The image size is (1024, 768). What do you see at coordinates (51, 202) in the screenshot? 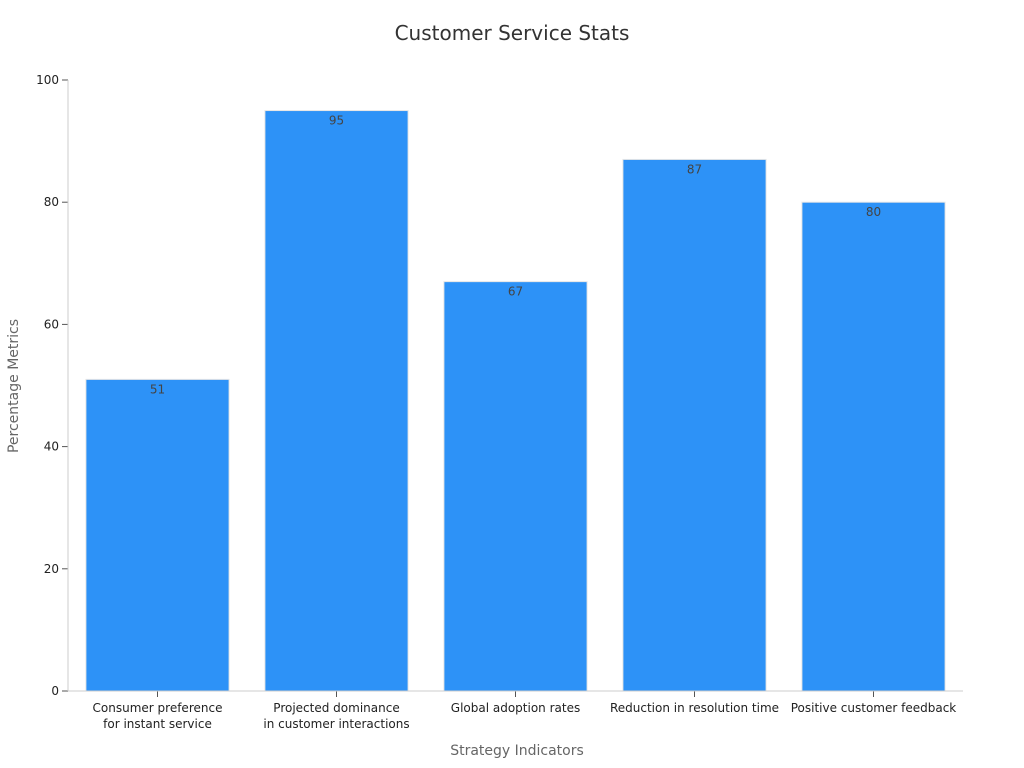
I see `y-tick-label: 80` at bounding box center [51, 202].